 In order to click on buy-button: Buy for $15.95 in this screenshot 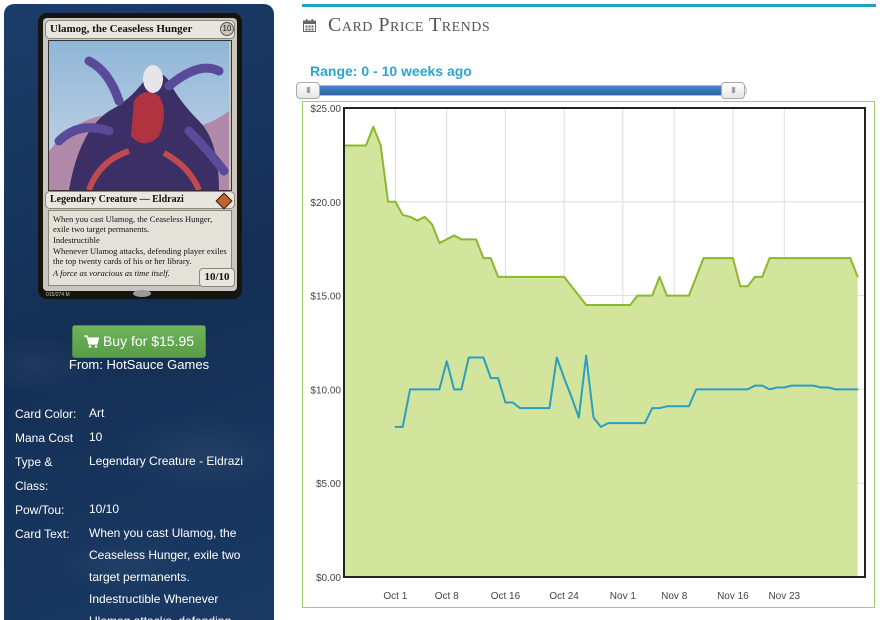, I will do `click(139, 341)`.